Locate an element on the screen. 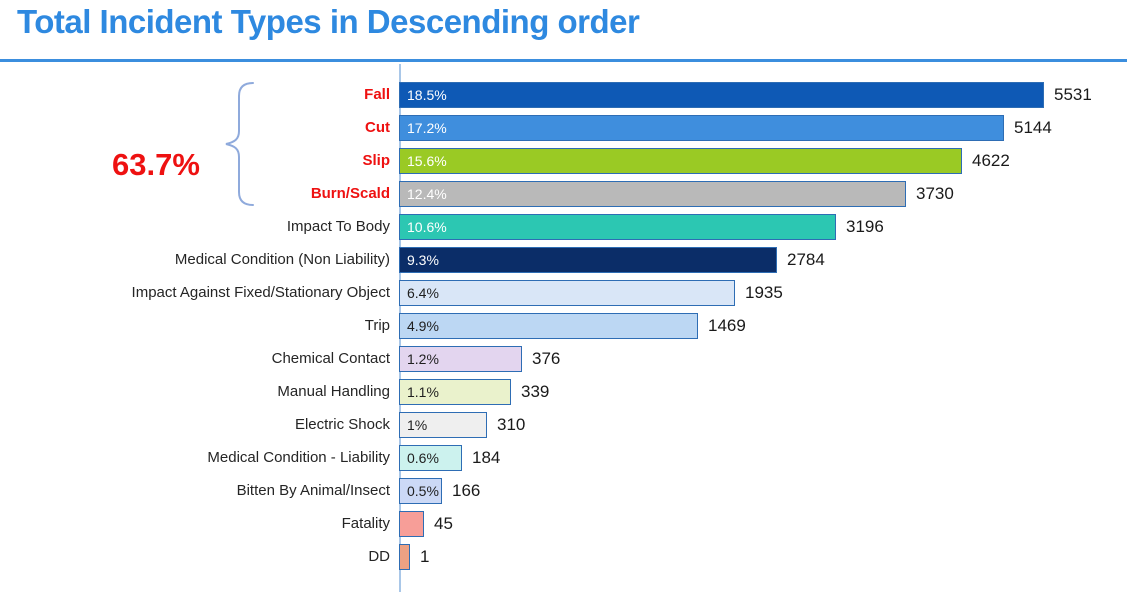  category-label: Chemical Contact is located at coordinates (330, 358).